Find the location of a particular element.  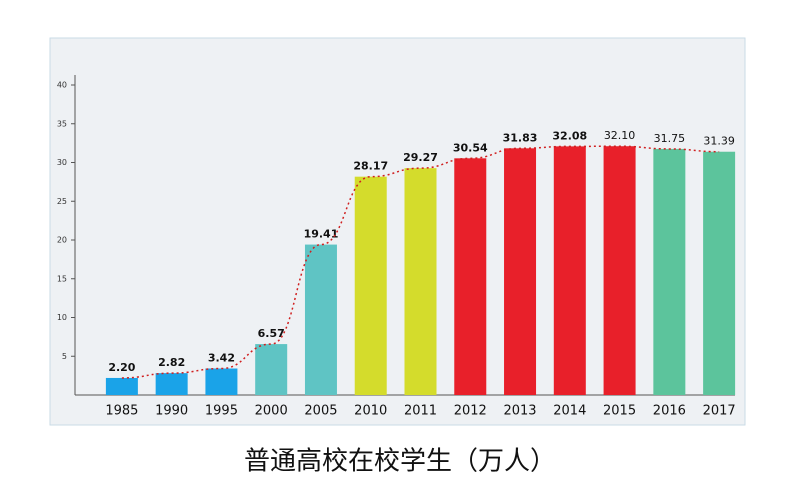

value-label: 28.17 is located at coordinates (370, 166).